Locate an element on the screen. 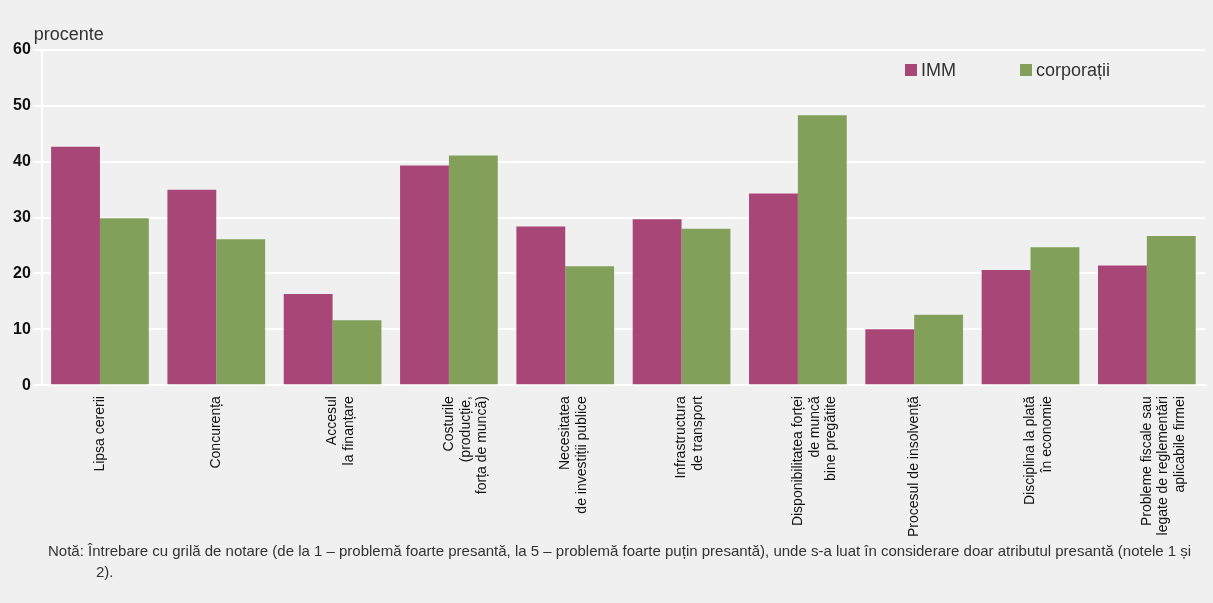 The image size is (1213, 603). y-tick-label: 0 is located at coordinates (26, 384).